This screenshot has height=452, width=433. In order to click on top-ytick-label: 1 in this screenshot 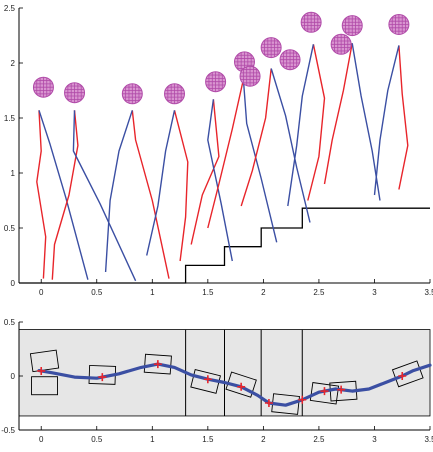, I will do `click(13, 173)`.